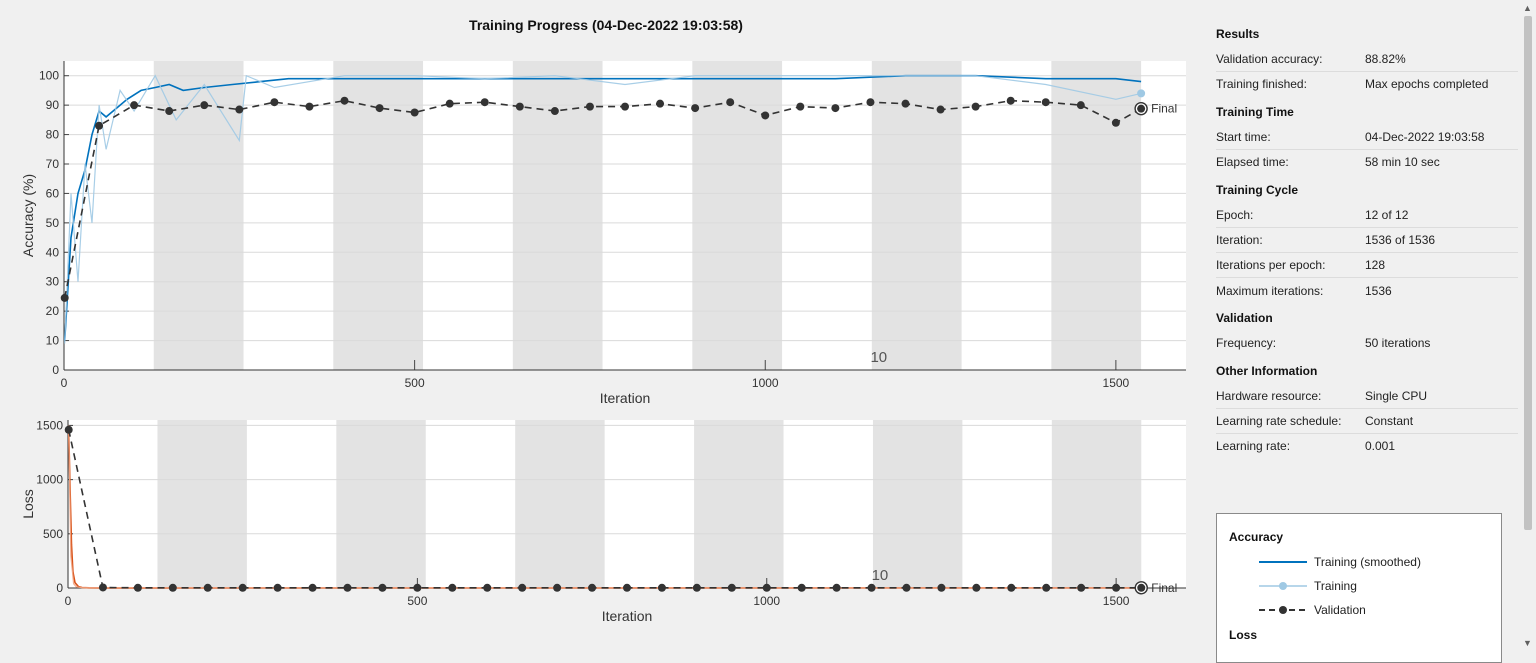  Describe the element at coordinates (53, 193) in the screenshot. I see `y-tick-label: 60` at that location.